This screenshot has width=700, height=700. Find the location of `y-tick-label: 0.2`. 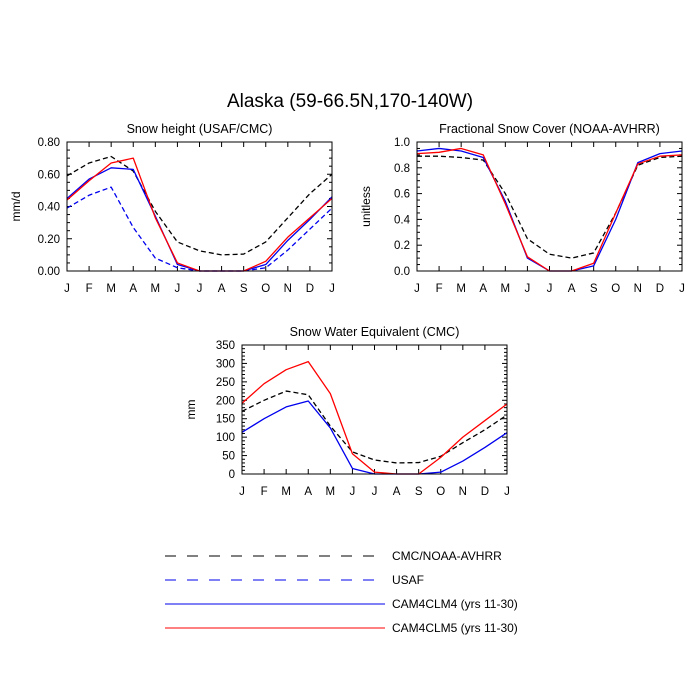

y-tick-label: 0.2 is located at coordinates (402, 246).